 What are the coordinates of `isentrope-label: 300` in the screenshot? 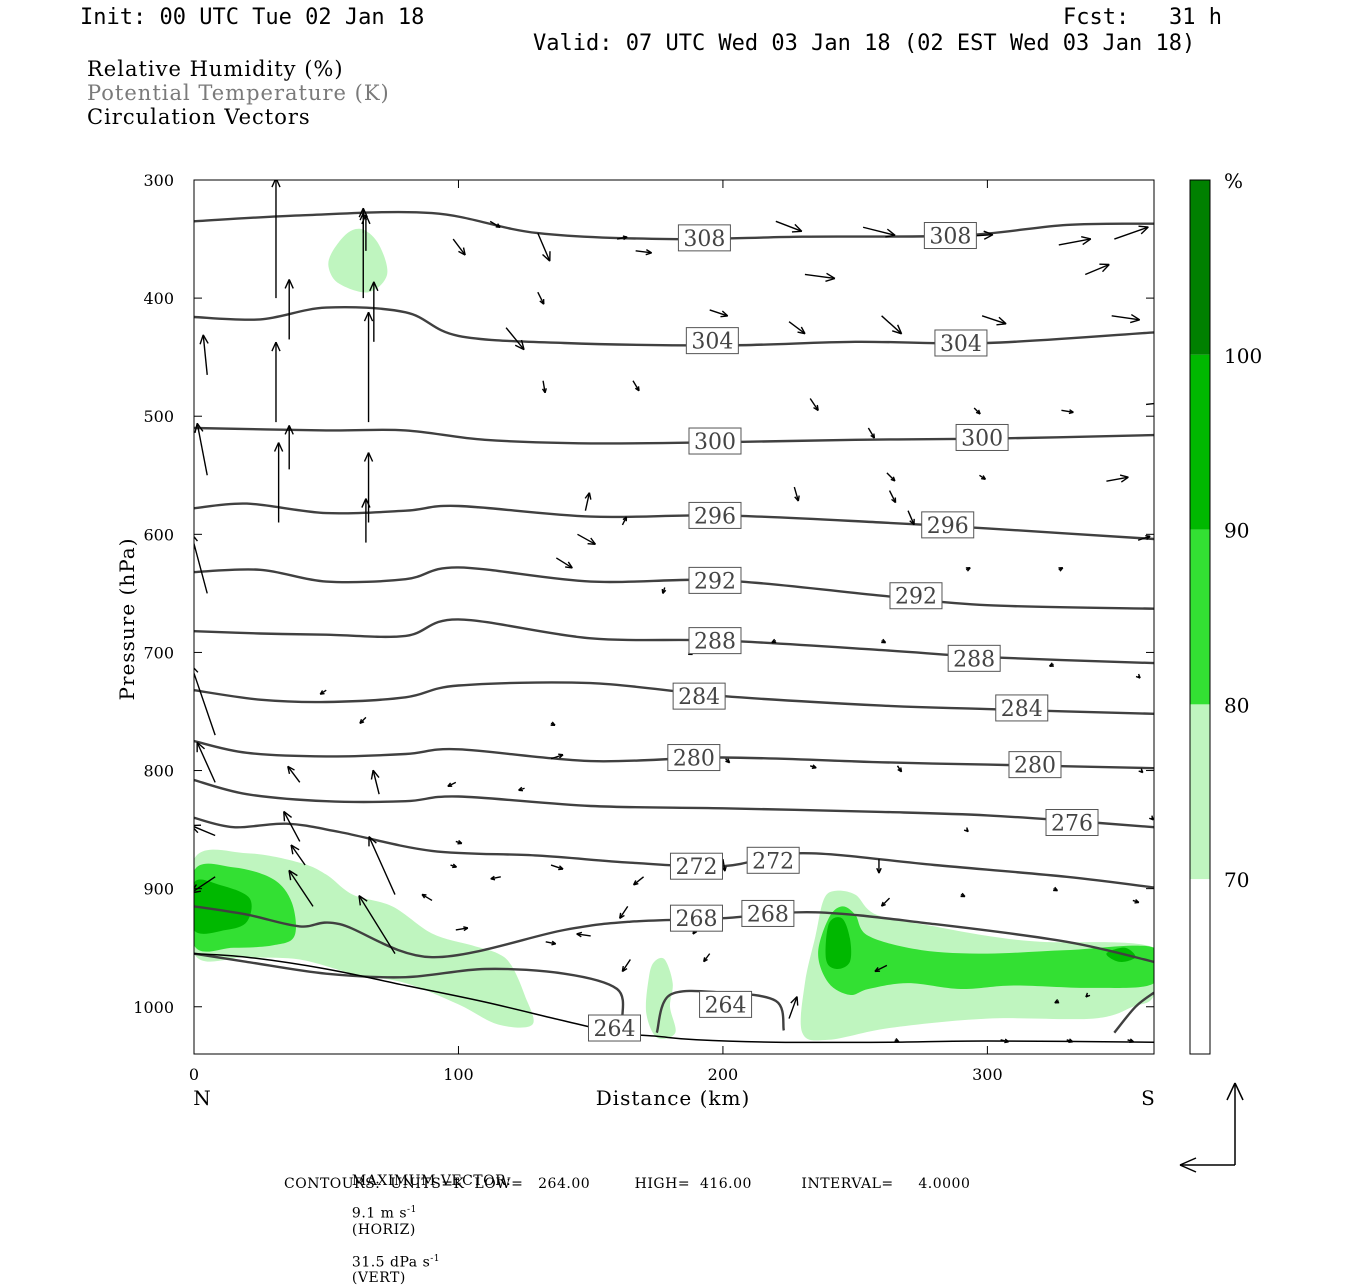 It's located at (982, 437).